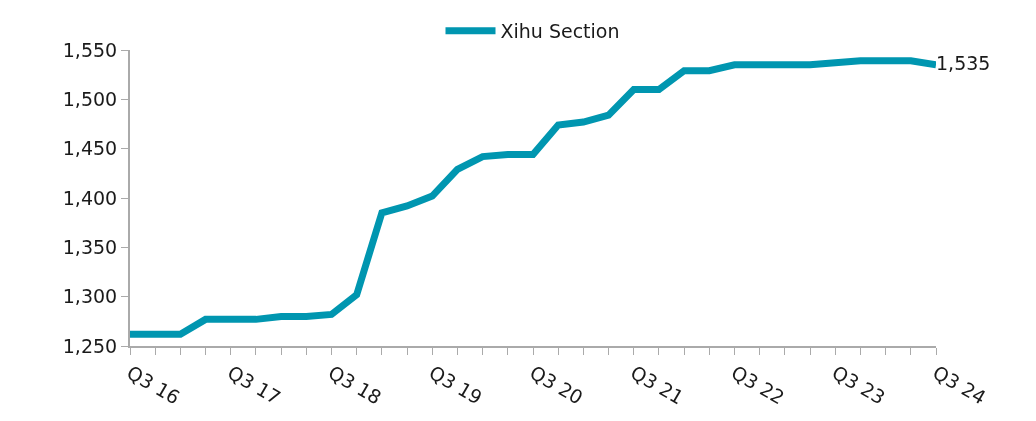  Describe the element at coordinates (254, 384) in the screenshot. I see `x-tick-label: Q3 17` at that location.